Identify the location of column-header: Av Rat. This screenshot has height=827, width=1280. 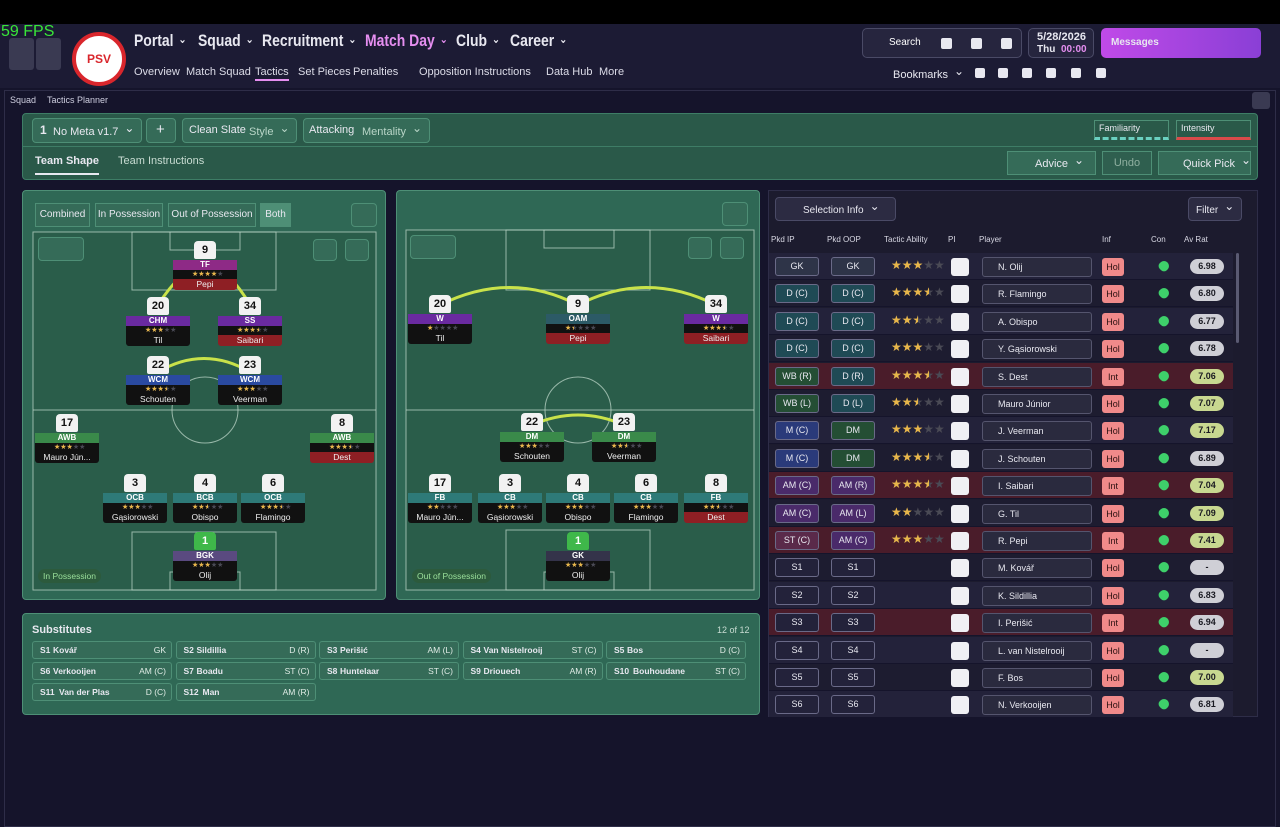
(1196, 239).